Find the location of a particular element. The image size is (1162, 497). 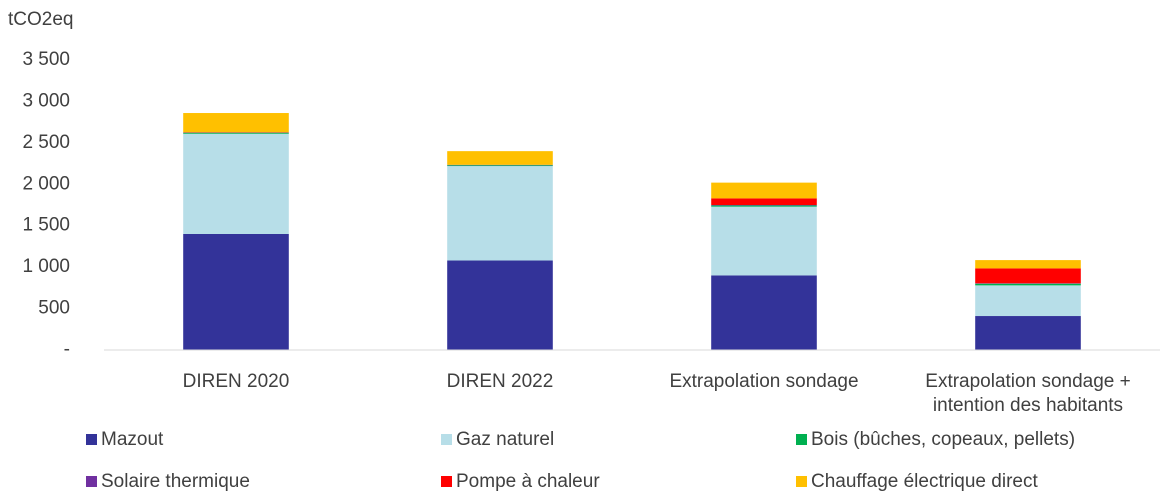

legend-item: Chauffage électrique direct is located at coordinates (917, 482).